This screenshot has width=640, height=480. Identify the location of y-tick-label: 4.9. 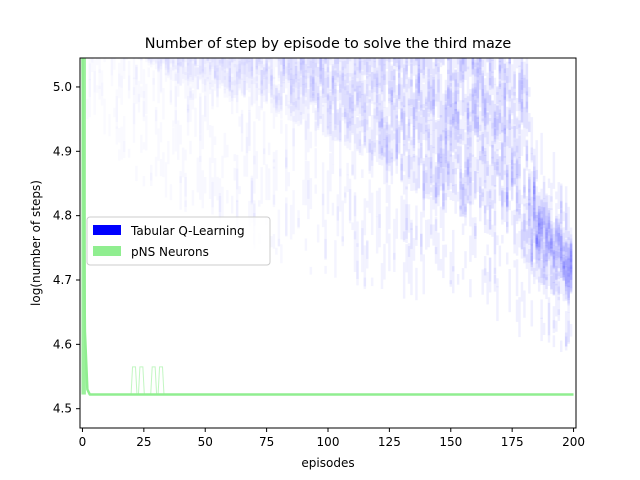
(62, 151).